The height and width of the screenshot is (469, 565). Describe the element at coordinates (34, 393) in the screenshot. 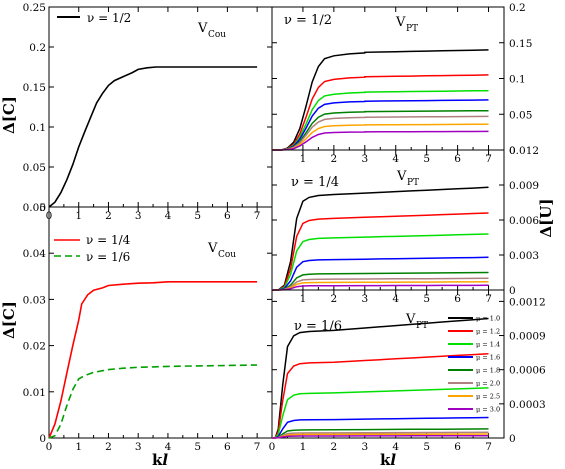

I see `y-tick-label: 0.01` at that location.